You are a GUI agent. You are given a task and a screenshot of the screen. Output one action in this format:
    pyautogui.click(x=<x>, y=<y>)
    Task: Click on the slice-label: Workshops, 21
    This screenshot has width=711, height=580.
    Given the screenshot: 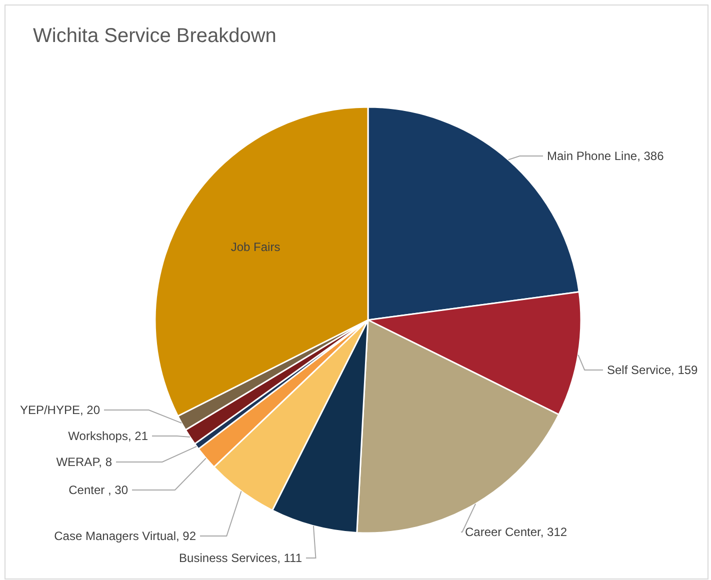 What is the action you would take?
    pyautogui.click(x=108, y=436)
    